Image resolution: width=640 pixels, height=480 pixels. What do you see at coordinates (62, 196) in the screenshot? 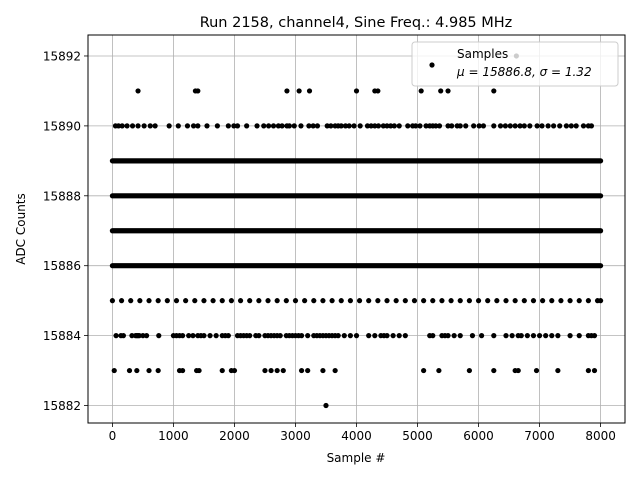
I see `y-tick-label: 15888` at bounding box center [62, 196].